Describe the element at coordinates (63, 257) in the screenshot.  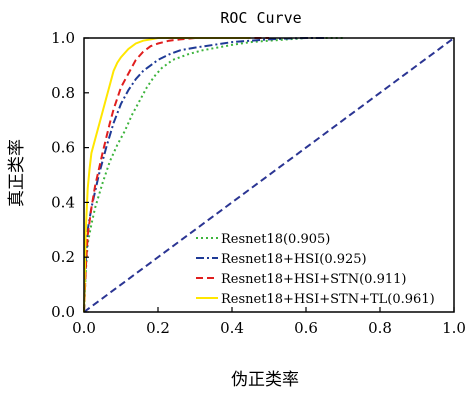
I see `y-tick-label: 0.2` at that location.